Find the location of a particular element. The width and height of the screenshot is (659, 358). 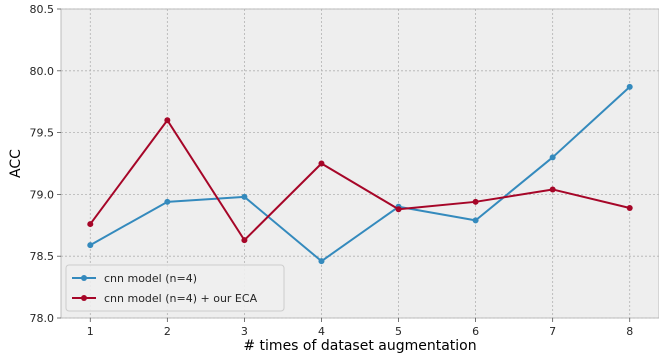

legend: cnn model (n=4) cnn model (n=4) + our ECA is located at coordinates (175, 288).